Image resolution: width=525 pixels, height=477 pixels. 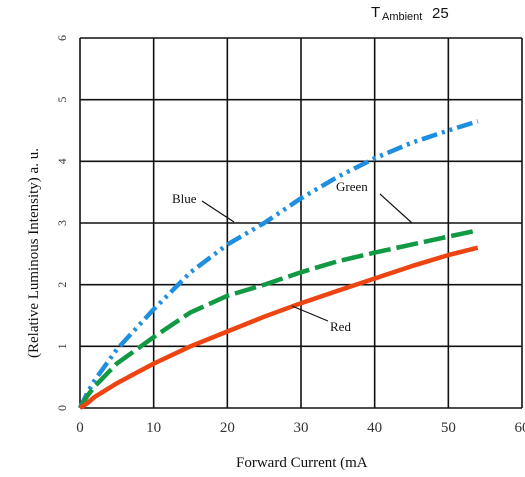 What do you see at coordinates (375, 12) in the screenshot?
I see `header-t: T` at bounding box center [375, 12].